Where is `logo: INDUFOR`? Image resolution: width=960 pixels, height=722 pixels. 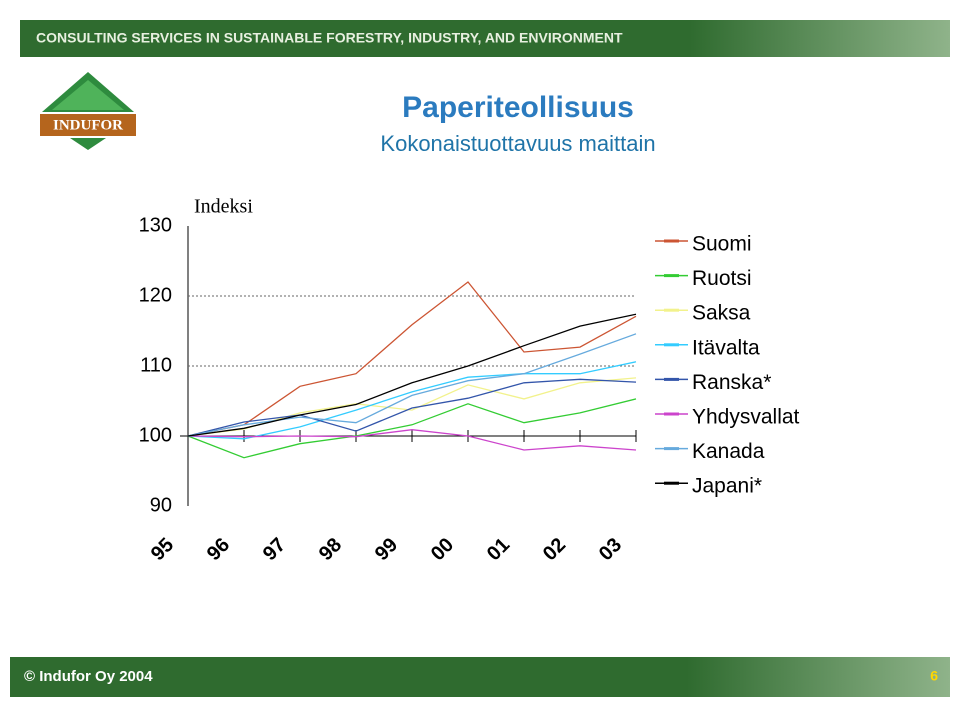 logo: INDUFOR is located at coordinates (88, 111).